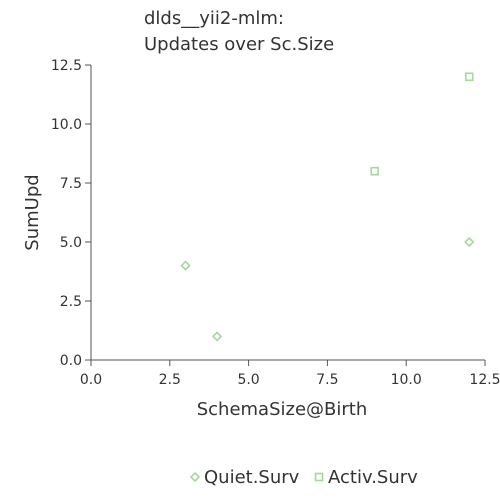 Image resolution: width=500 pixels, height=504 pixels. Describe the element at coordinates (319, 477) in the screenshot. I see `legend-marker-square` at that location.